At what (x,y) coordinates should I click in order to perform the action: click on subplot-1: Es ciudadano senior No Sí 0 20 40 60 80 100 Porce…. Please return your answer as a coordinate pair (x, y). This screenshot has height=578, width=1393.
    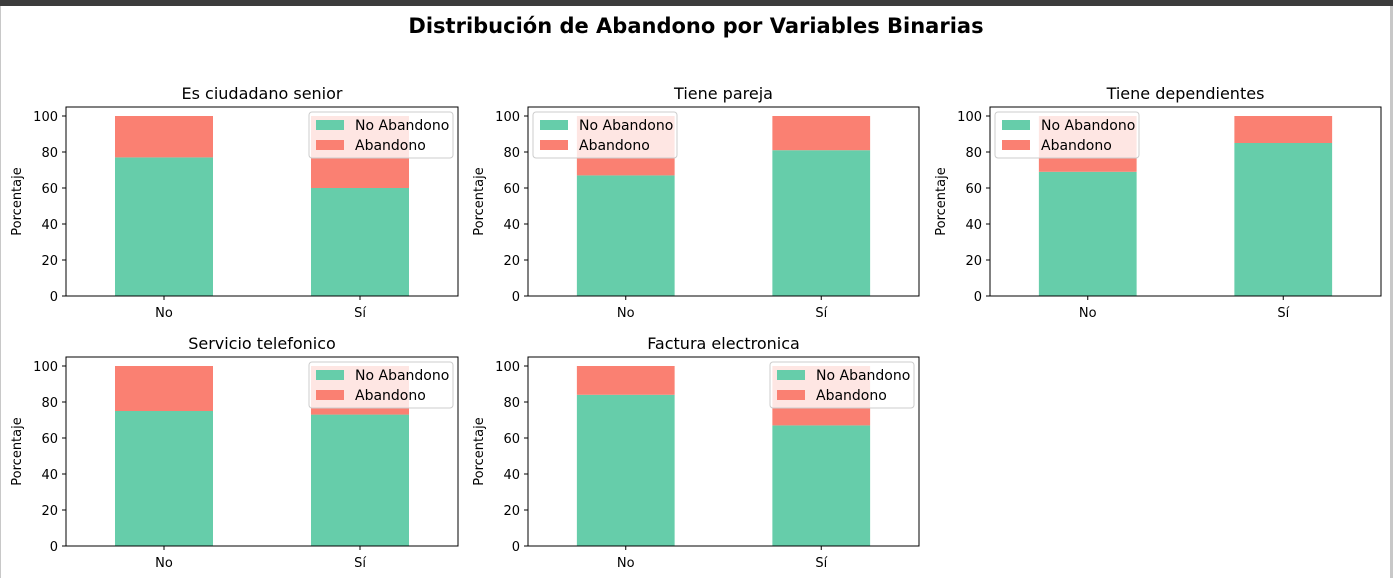
    Looking at the image, I should click on (234, 202).